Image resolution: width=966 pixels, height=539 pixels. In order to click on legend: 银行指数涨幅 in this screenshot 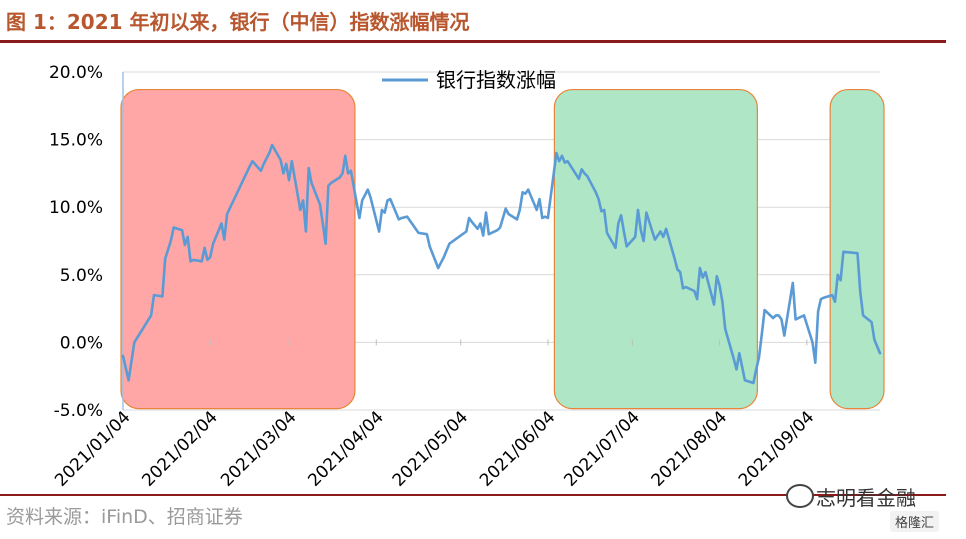, I will do `click(469, 80)`.